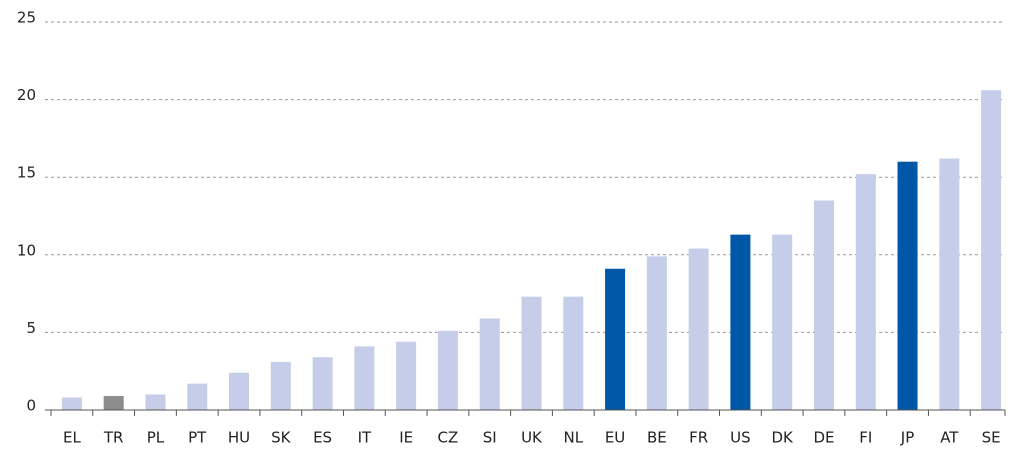 This screenshot has height=449, width=1015. What do you see at coordinates (865, 438) in the screenshot?
I see `x-tick-label: FI` at bounding box center [865, 438].